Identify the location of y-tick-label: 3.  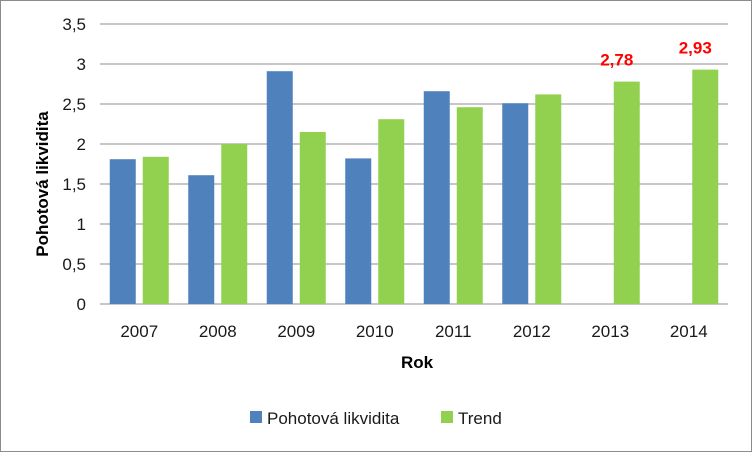
(81, 64).